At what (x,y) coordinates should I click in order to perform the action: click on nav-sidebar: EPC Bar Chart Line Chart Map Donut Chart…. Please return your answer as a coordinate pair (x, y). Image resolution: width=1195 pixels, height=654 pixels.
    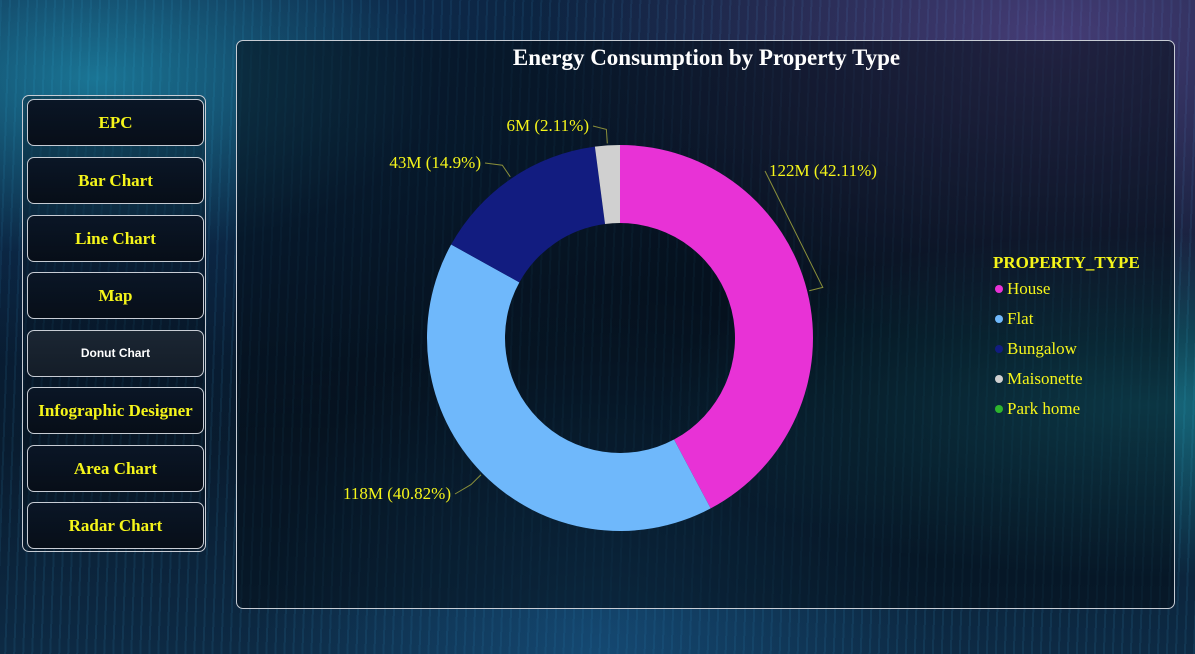
    Looking at the image, I should click on (114, 323).